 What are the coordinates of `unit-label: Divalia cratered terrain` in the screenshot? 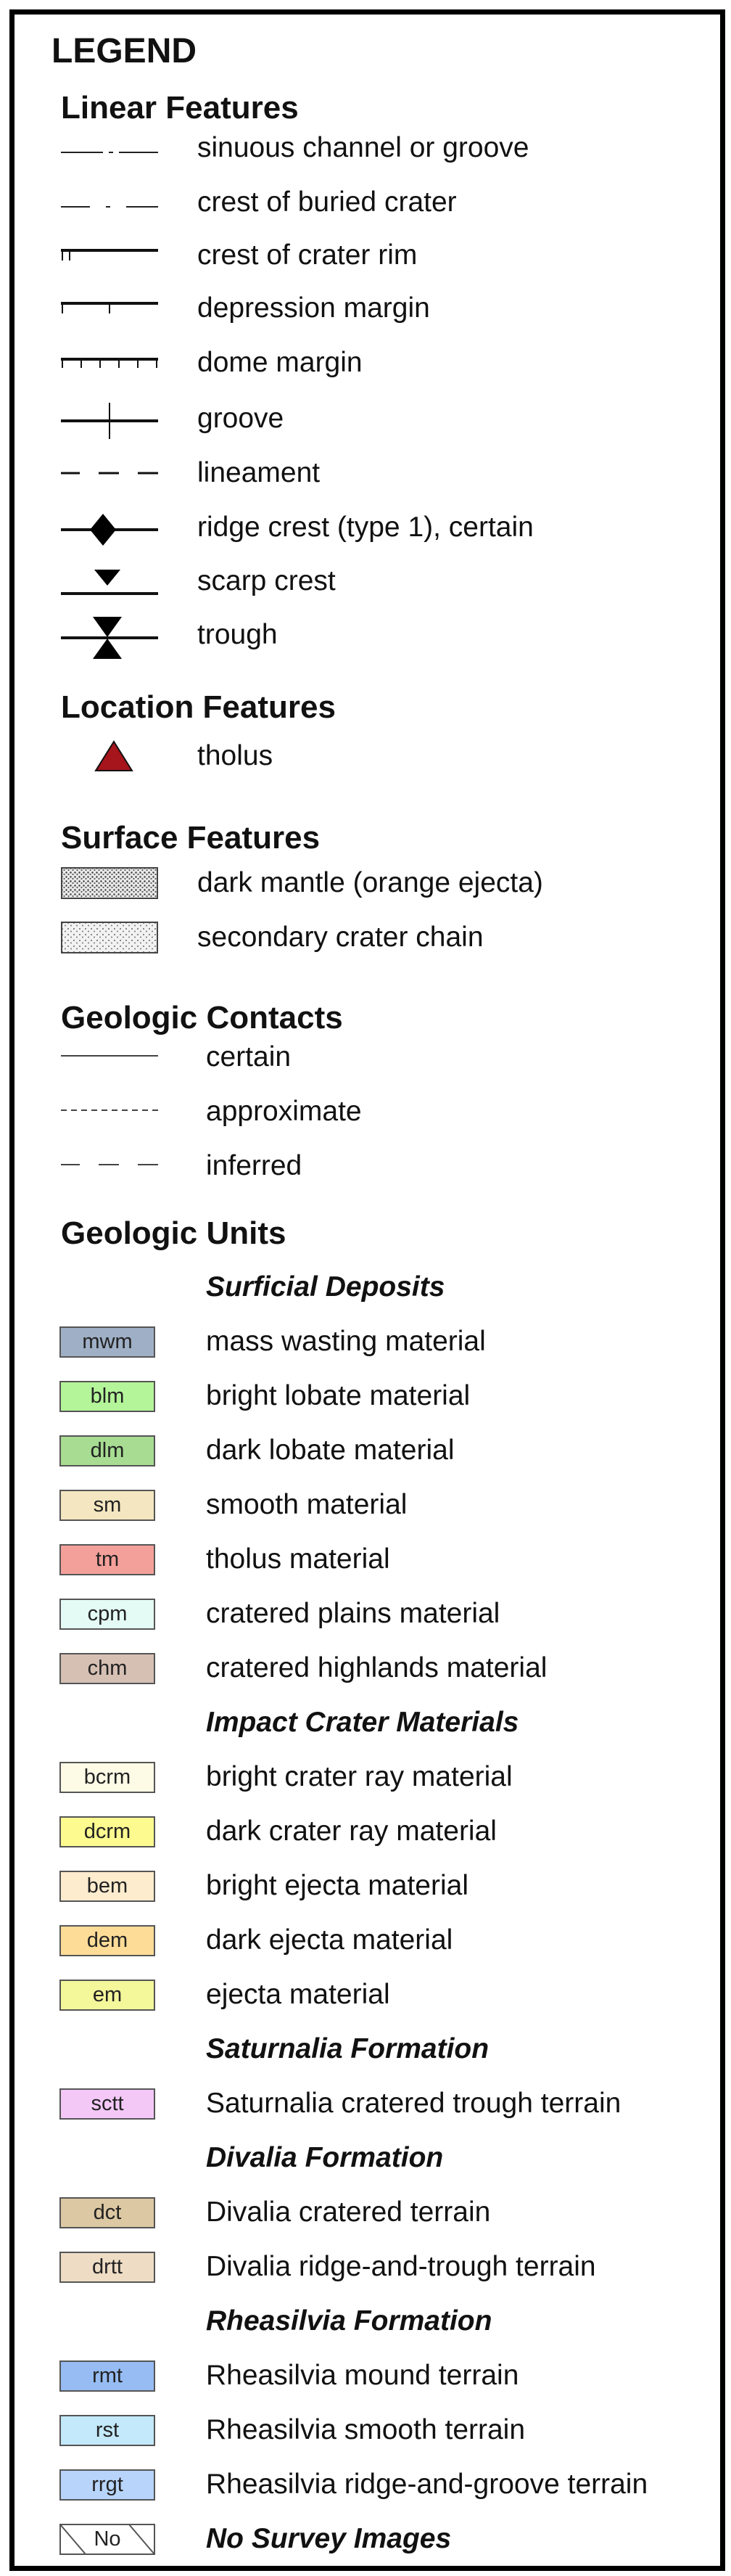 It's located at (348, 2212).